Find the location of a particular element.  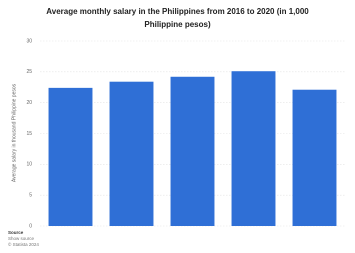

copyright: © Statista 2024 is located at coordinates (23, 244).